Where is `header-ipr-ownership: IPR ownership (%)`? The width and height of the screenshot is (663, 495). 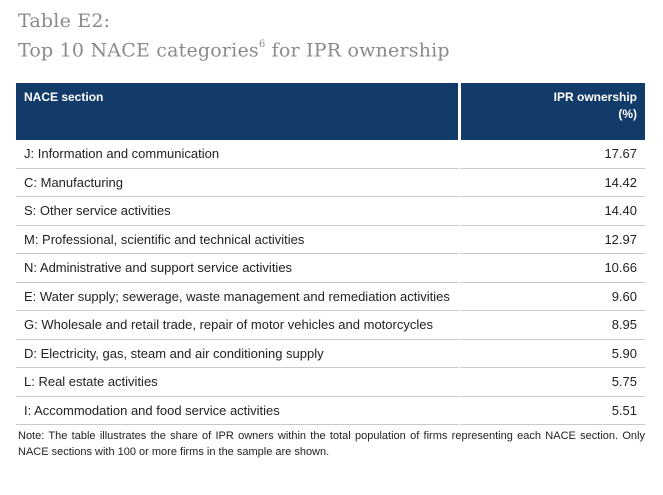 header-ipr-ownership: IPR ownership (%) is located at coordinates (551, 111).